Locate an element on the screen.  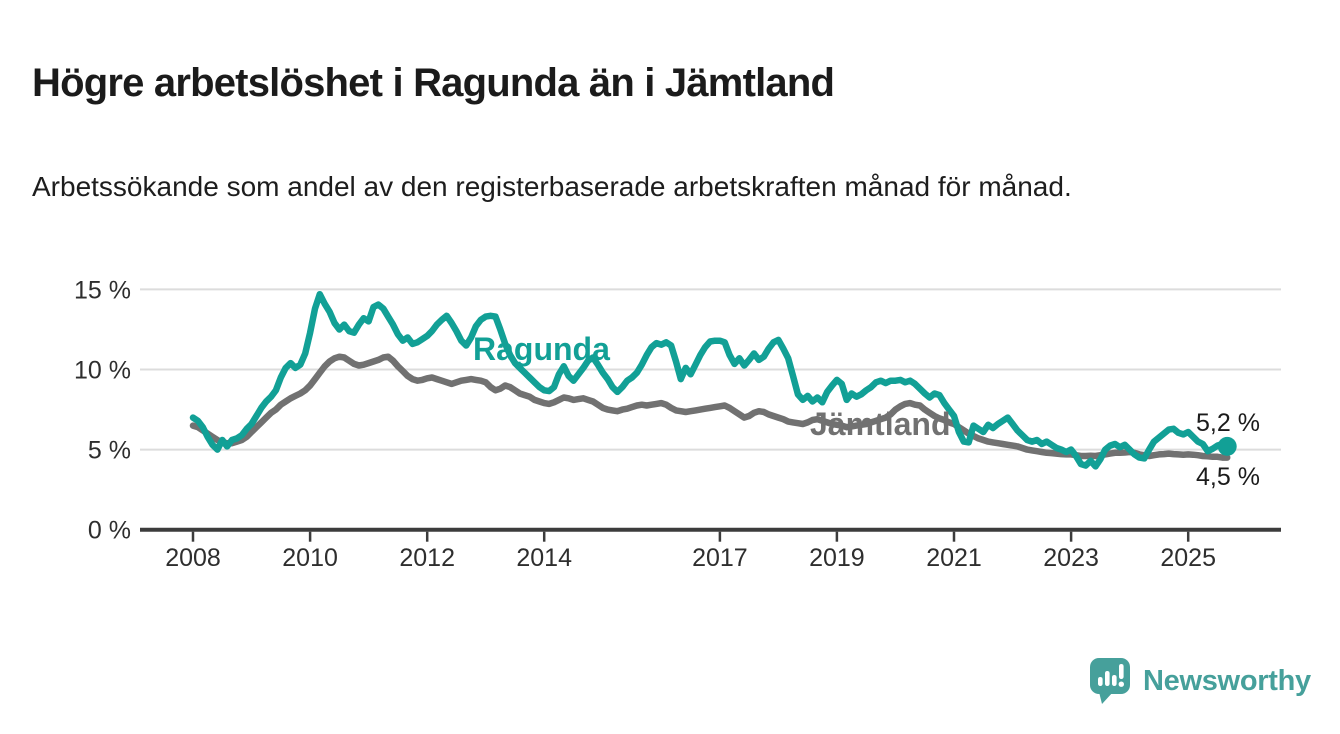
end-value-label-ragunda: 5,2 % is located at coordinates (1228, 423).